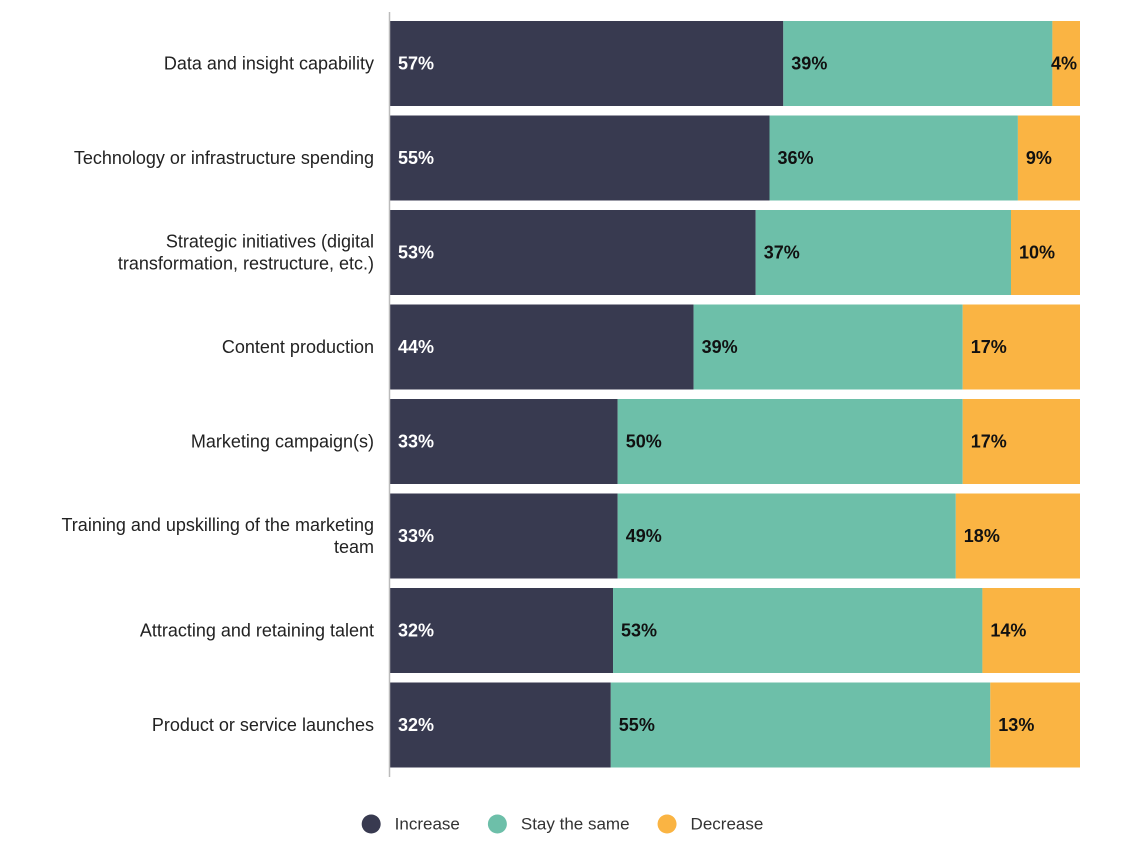  I want to click on legend-marker-increase, so click(371, 824).